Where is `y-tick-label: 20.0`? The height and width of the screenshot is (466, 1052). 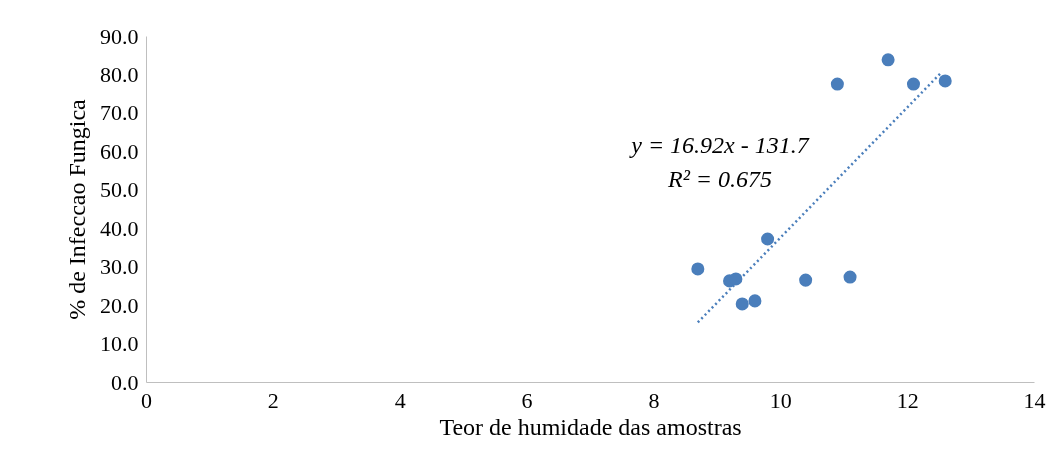
y-tick-label: 20.0 is located at coordinates (119, 305).